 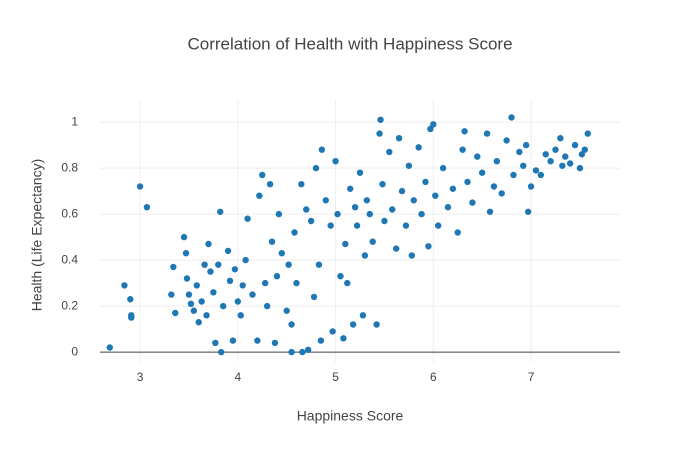 I want to click on x-tick-label: 3, so click(x=140, y=377).